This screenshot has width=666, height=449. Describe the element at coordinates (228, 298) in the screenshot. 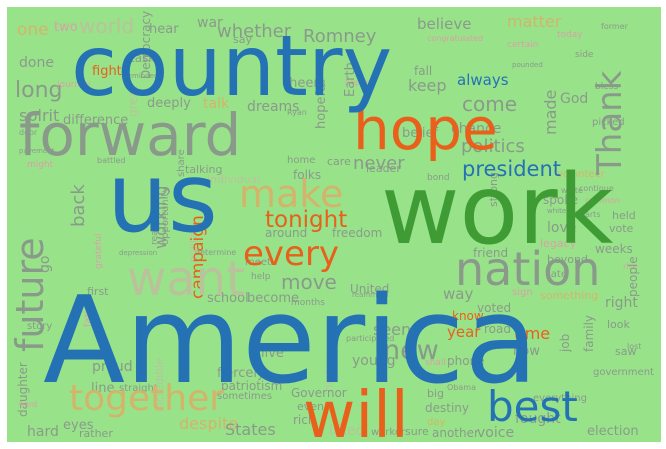

I see `word-school: school` at that location.